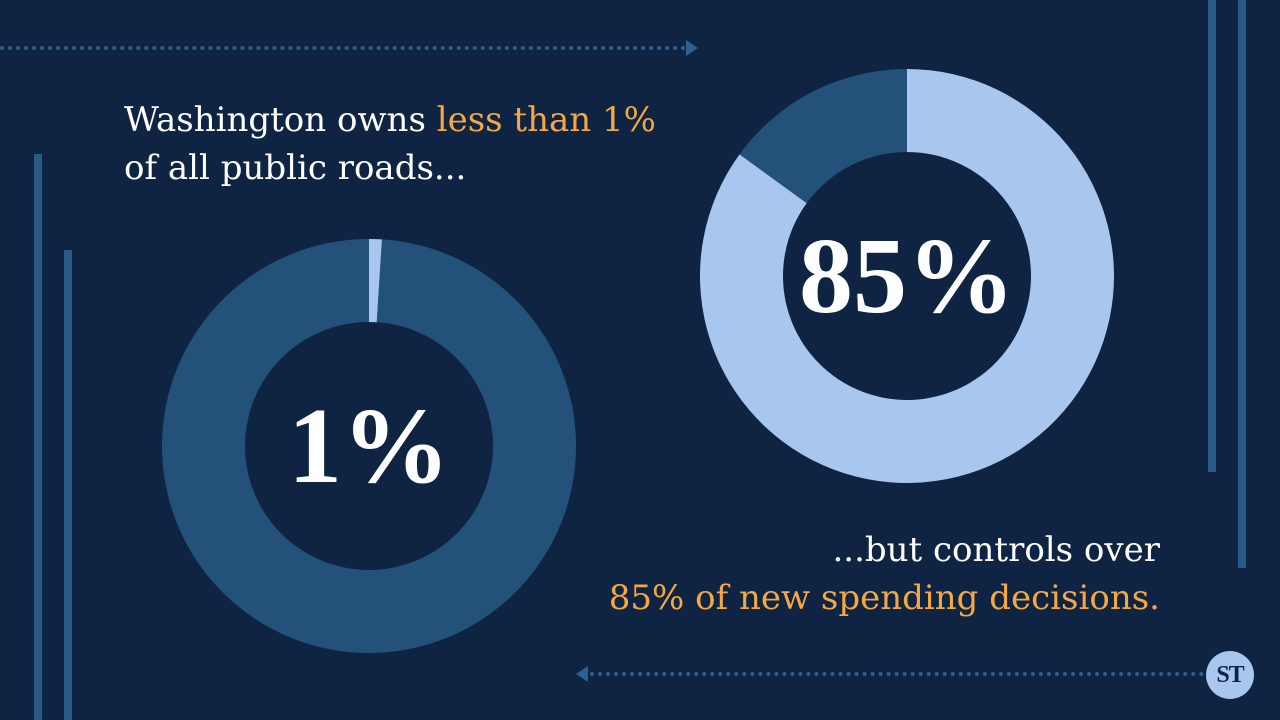  Describe the element at coordinates (884, 598) in the screenshot. I see `headline-bottom-highlight: 85% of new spending decisions.` at that location.